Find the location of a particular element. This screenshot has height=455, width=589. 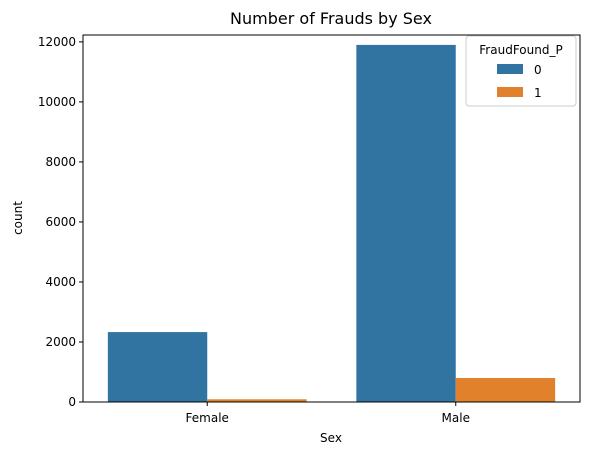

y-tick-label: 0 is located at coordinates (72, 402).